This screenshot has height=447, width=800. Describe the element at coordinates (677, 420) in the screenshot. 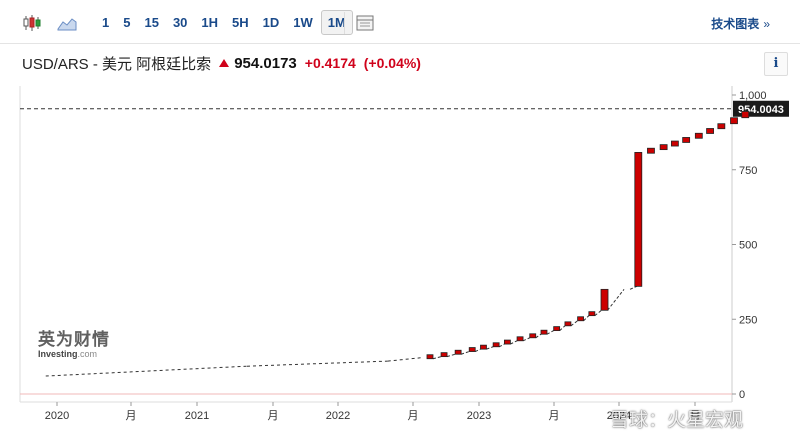

I see `watermark-text: 雪球：火星宏观` at that location.